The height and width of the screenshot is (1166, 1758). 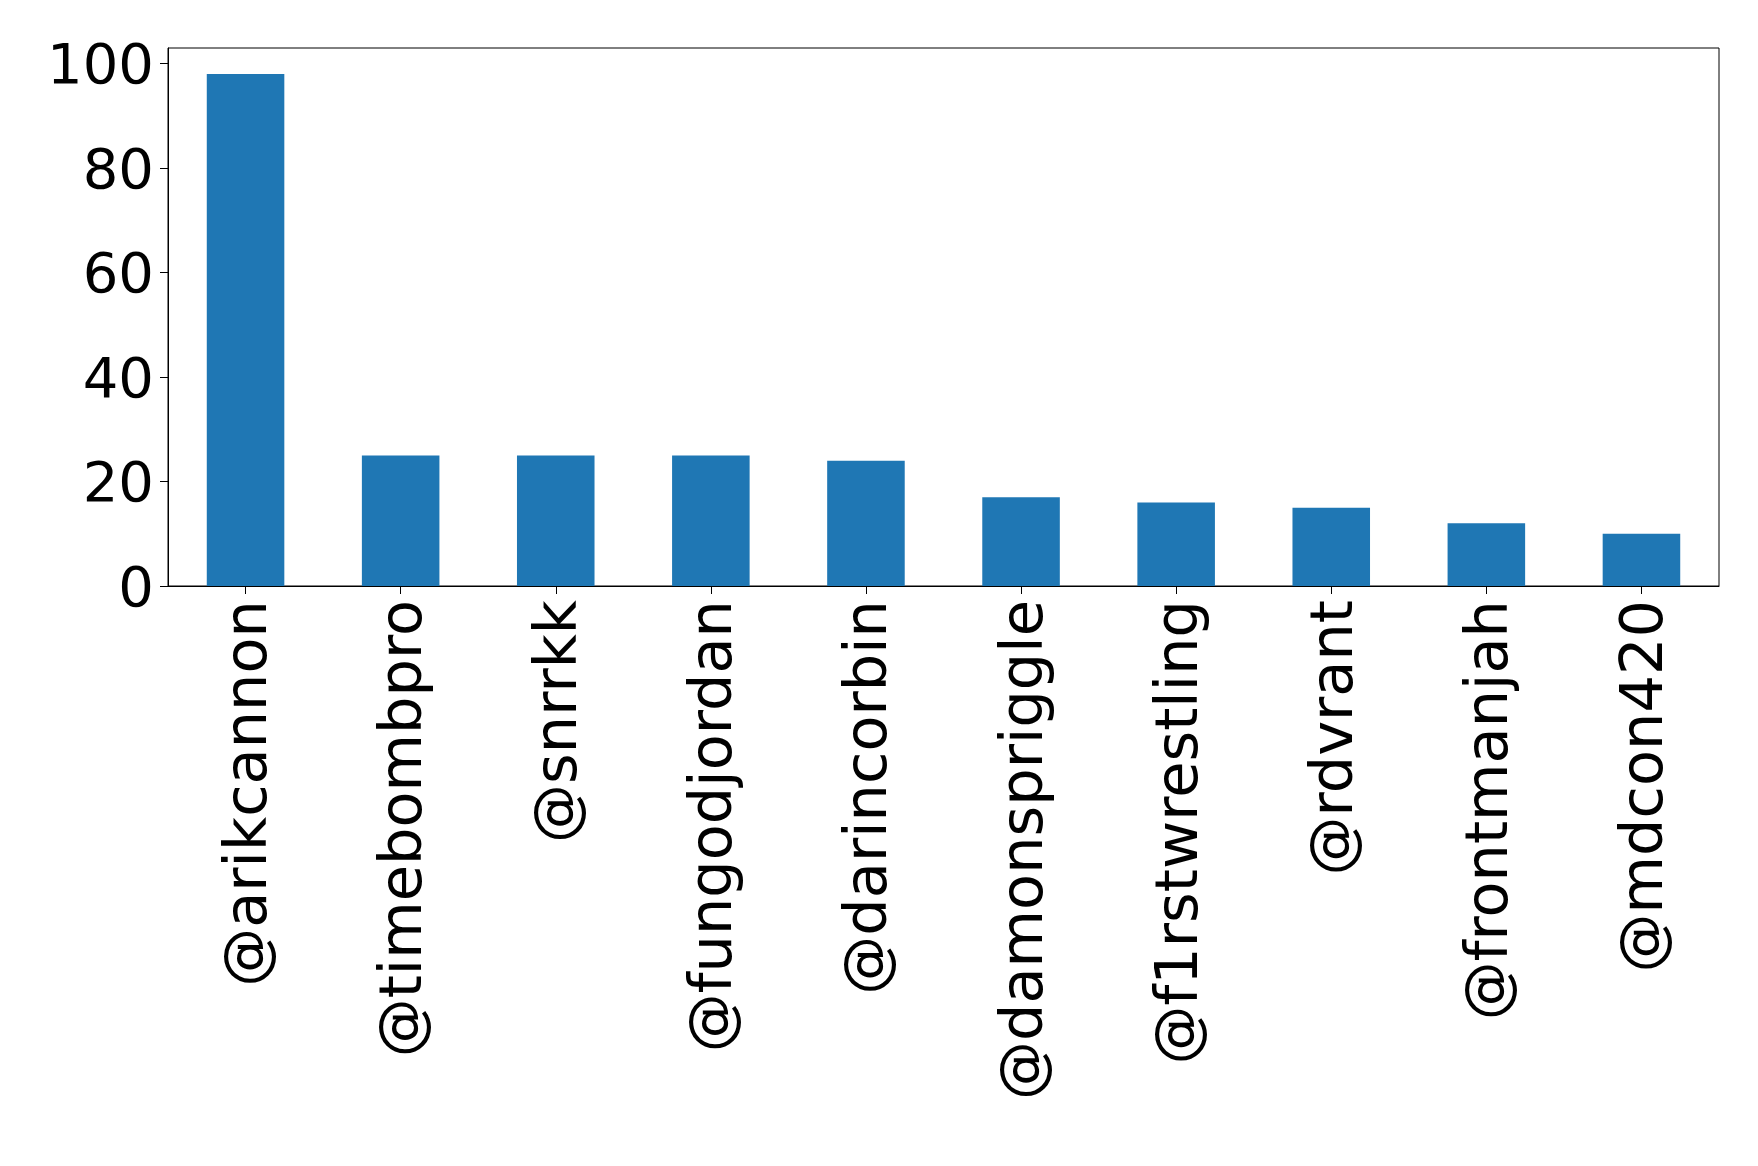 What do you see at coordinates (1021, 850) in the screenshot?
I see `x-tick-label: @damonspriggle` at bounding box center [1021, 850].